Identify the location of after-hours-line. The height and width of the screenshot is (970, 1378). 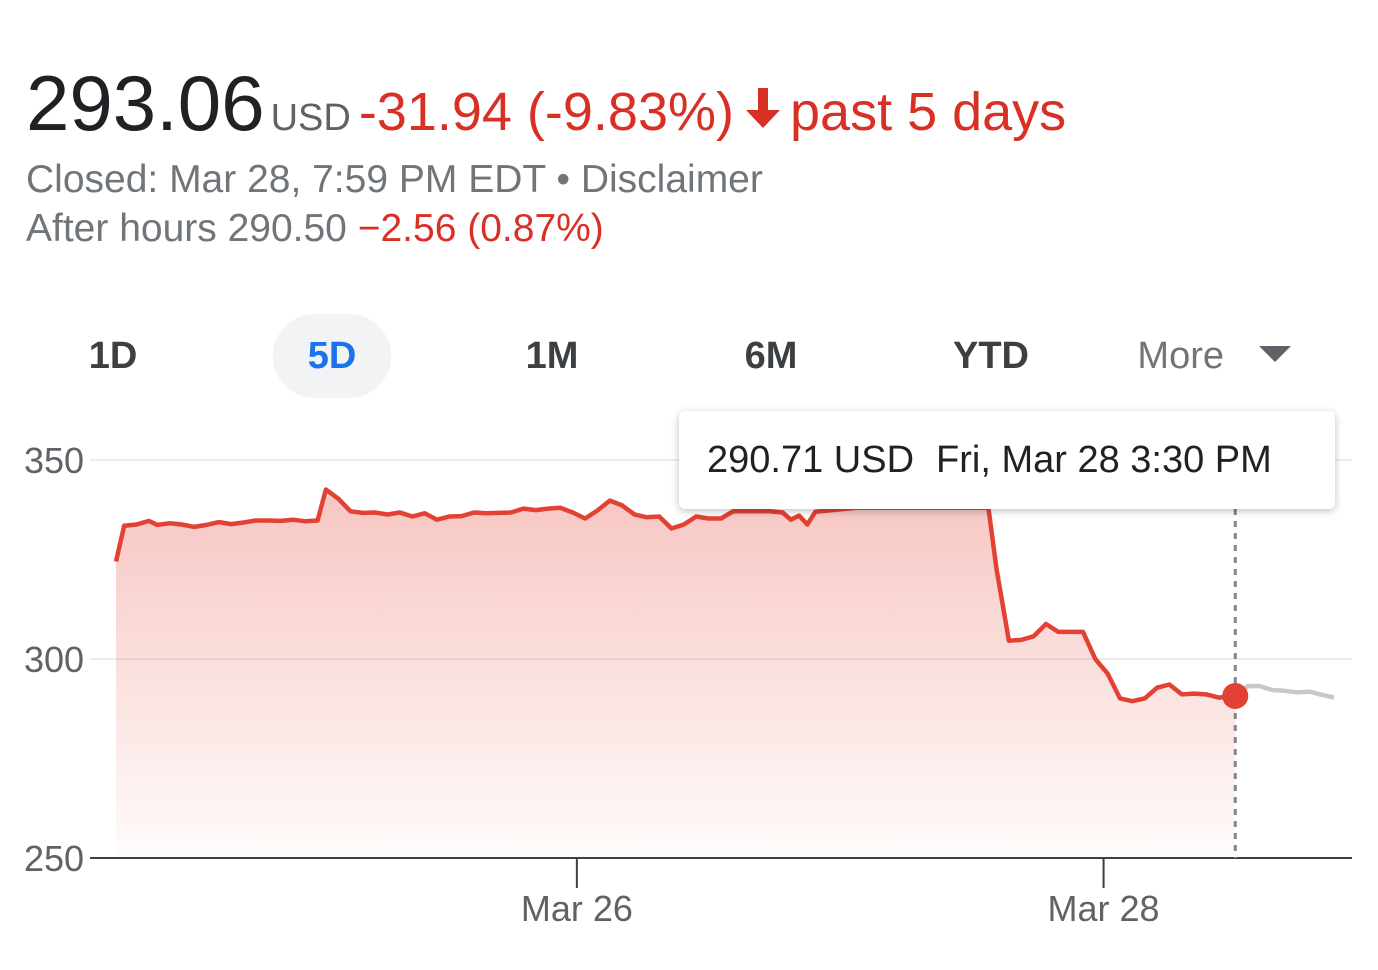
(1284, 691).